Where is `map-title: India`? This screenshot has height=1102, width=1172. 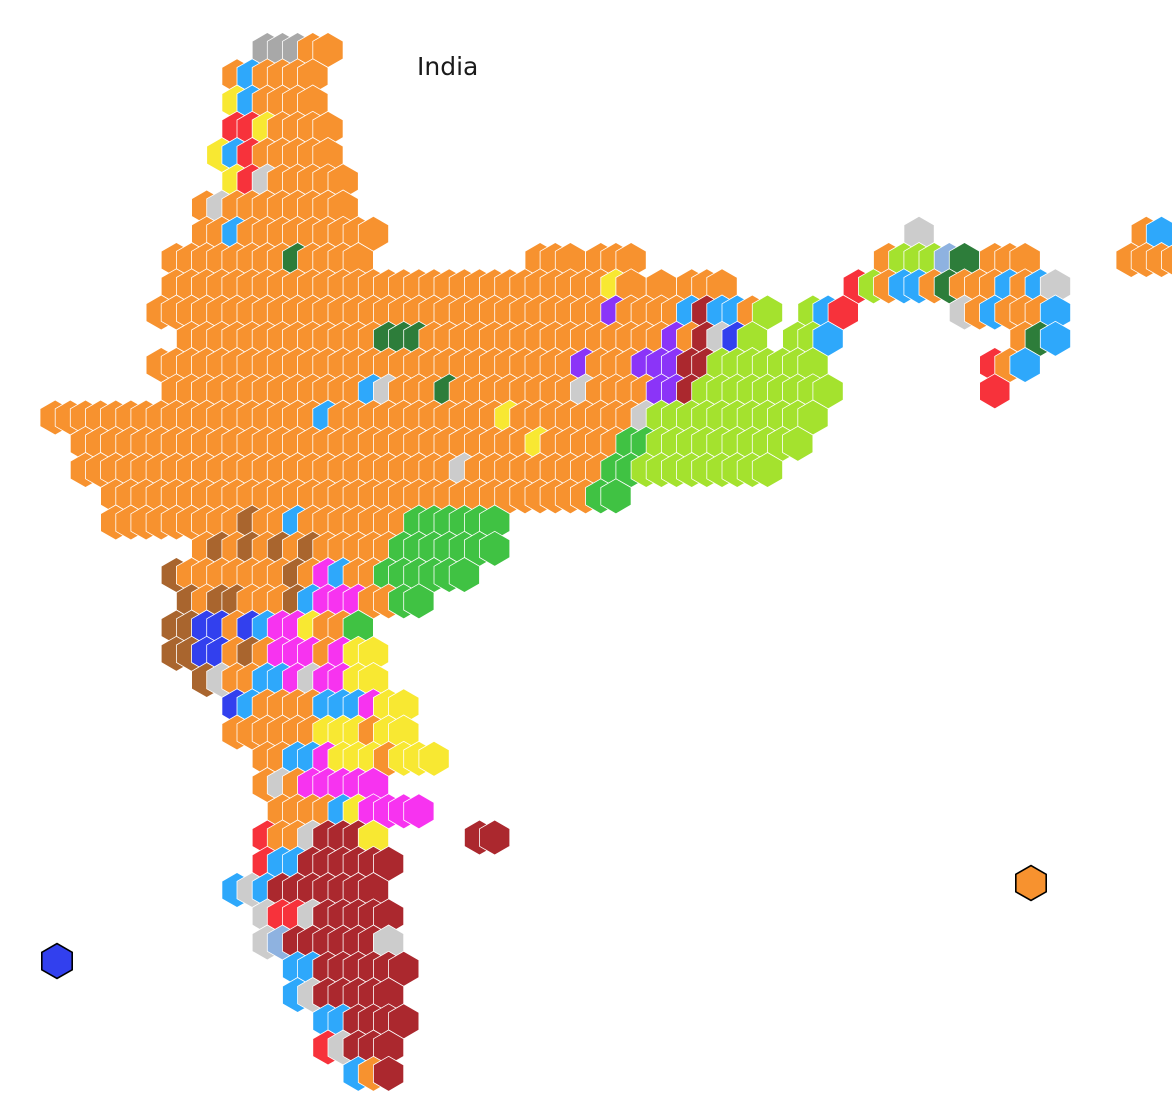 map-title: India is located at coordinates (448, 66).